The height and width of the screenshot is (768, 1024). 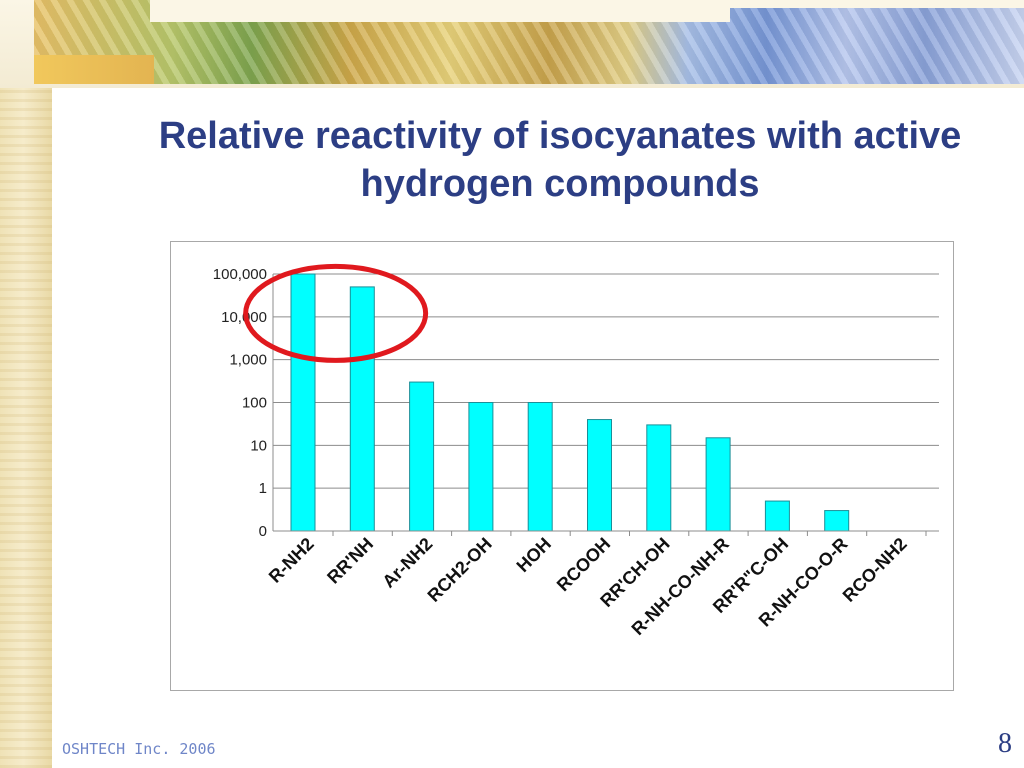 What do you see at coordinates (263, 488) in the screenshot?
I see `y-tick-label: 1` at bounding box center [263, 488].